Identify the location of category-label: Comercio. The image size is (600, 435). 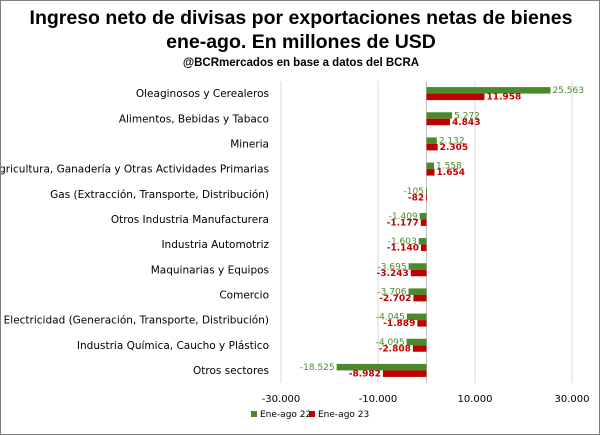
(244, 295).